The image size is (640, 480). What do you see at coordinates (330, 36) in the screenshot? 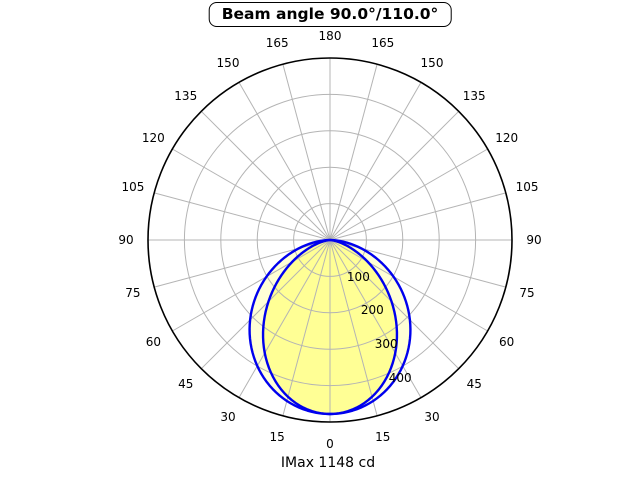
I see `angle-tick-label: 180` at bounding box center [330, 36].